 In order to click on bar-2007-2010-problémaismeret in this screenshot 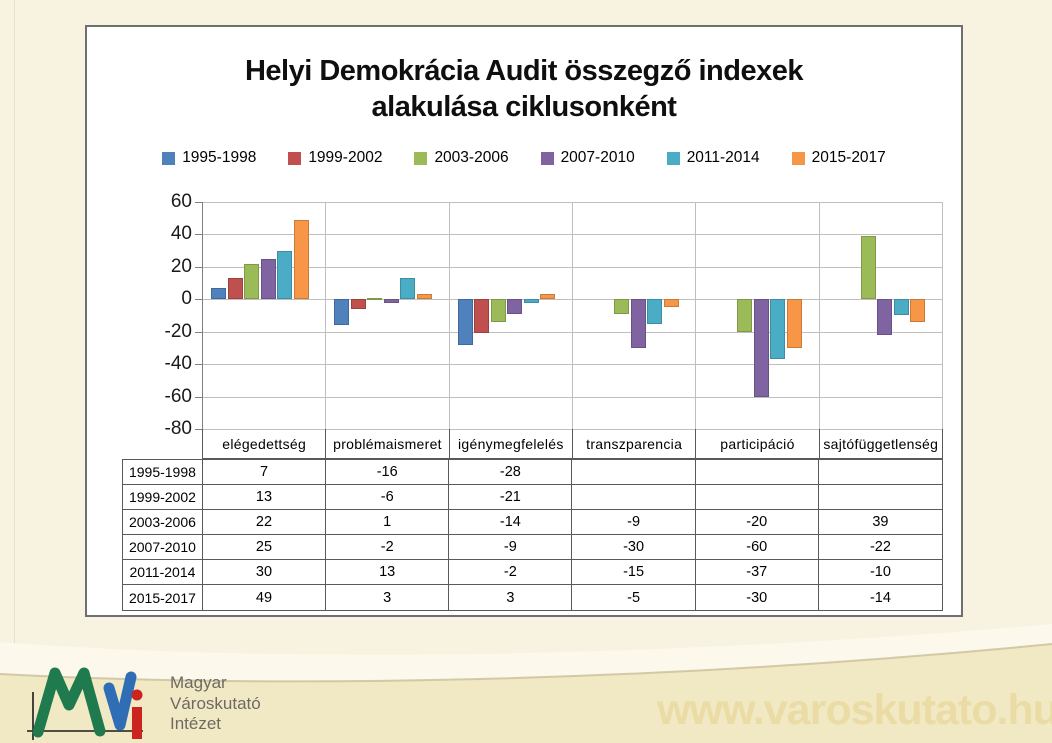, I will do `click(391, 301)`.